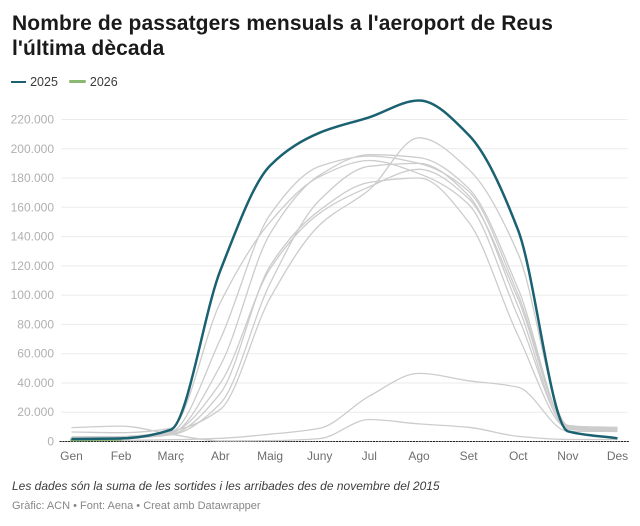  What do you see at coordinates (170, 456) in the screenshot?
I see `svg-text: Març` at bounding box center [170, 456].